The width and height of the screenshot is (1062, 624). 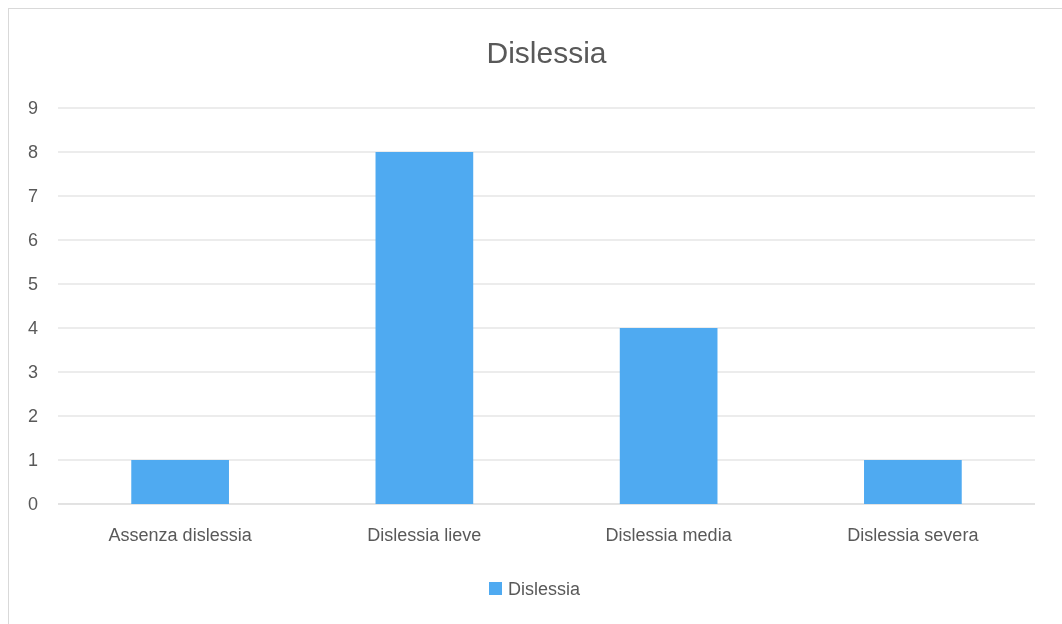 What do you see at coordinates (32, 372) in the screenshot?
I see `y-tick-label: 3` at bounding box center [32, 372].